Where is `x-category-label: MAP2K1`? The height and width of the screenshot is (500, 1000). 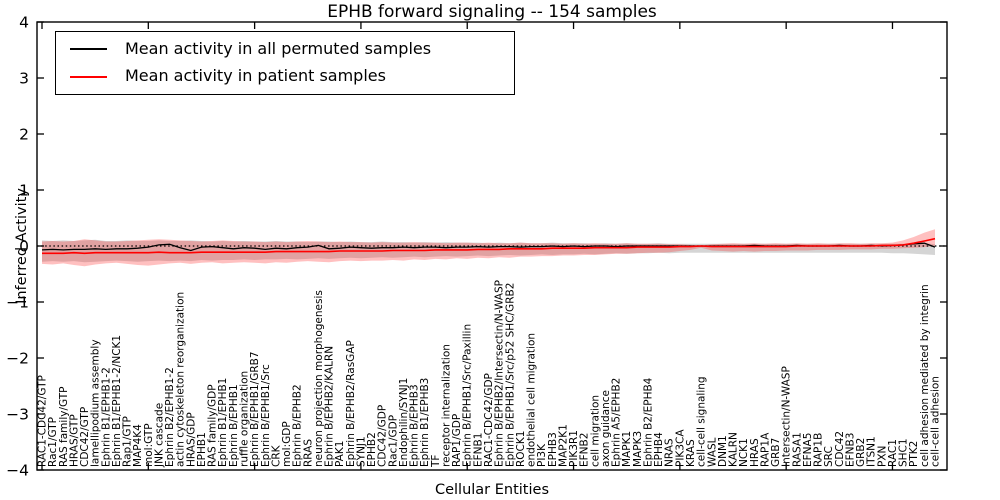 x-category-label: MAP2K1 is located at coordinates (563, 445).